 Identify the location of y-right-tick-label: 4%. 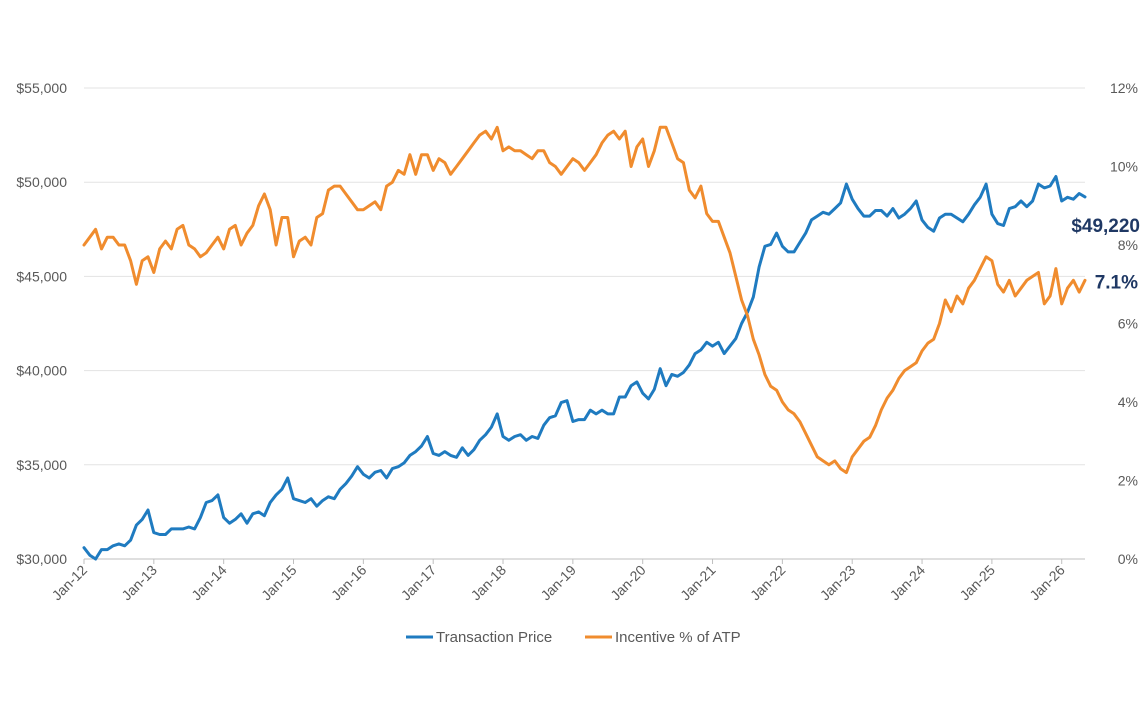
(1128, 402).